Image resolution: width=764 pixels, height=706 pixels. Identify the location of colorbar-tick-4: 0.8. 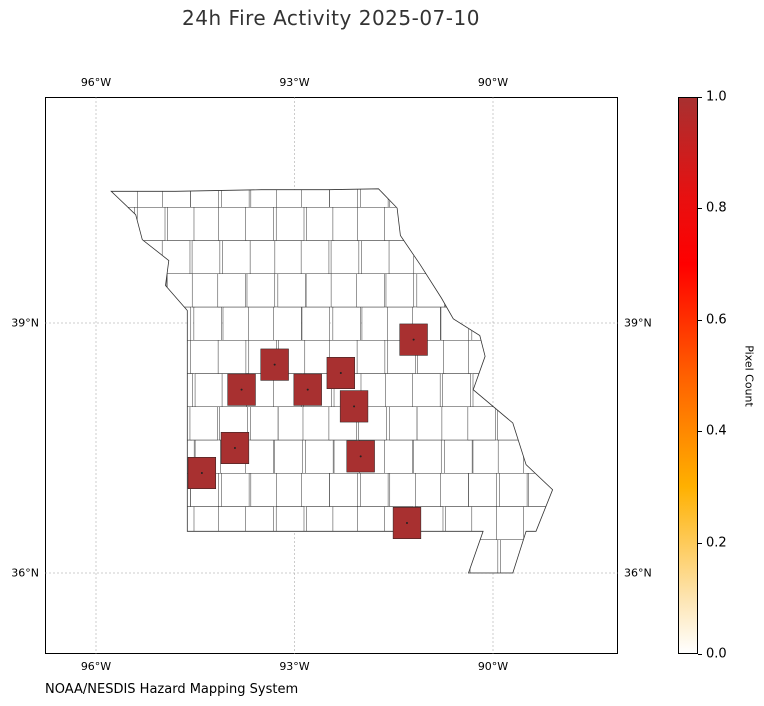
(716, 208).